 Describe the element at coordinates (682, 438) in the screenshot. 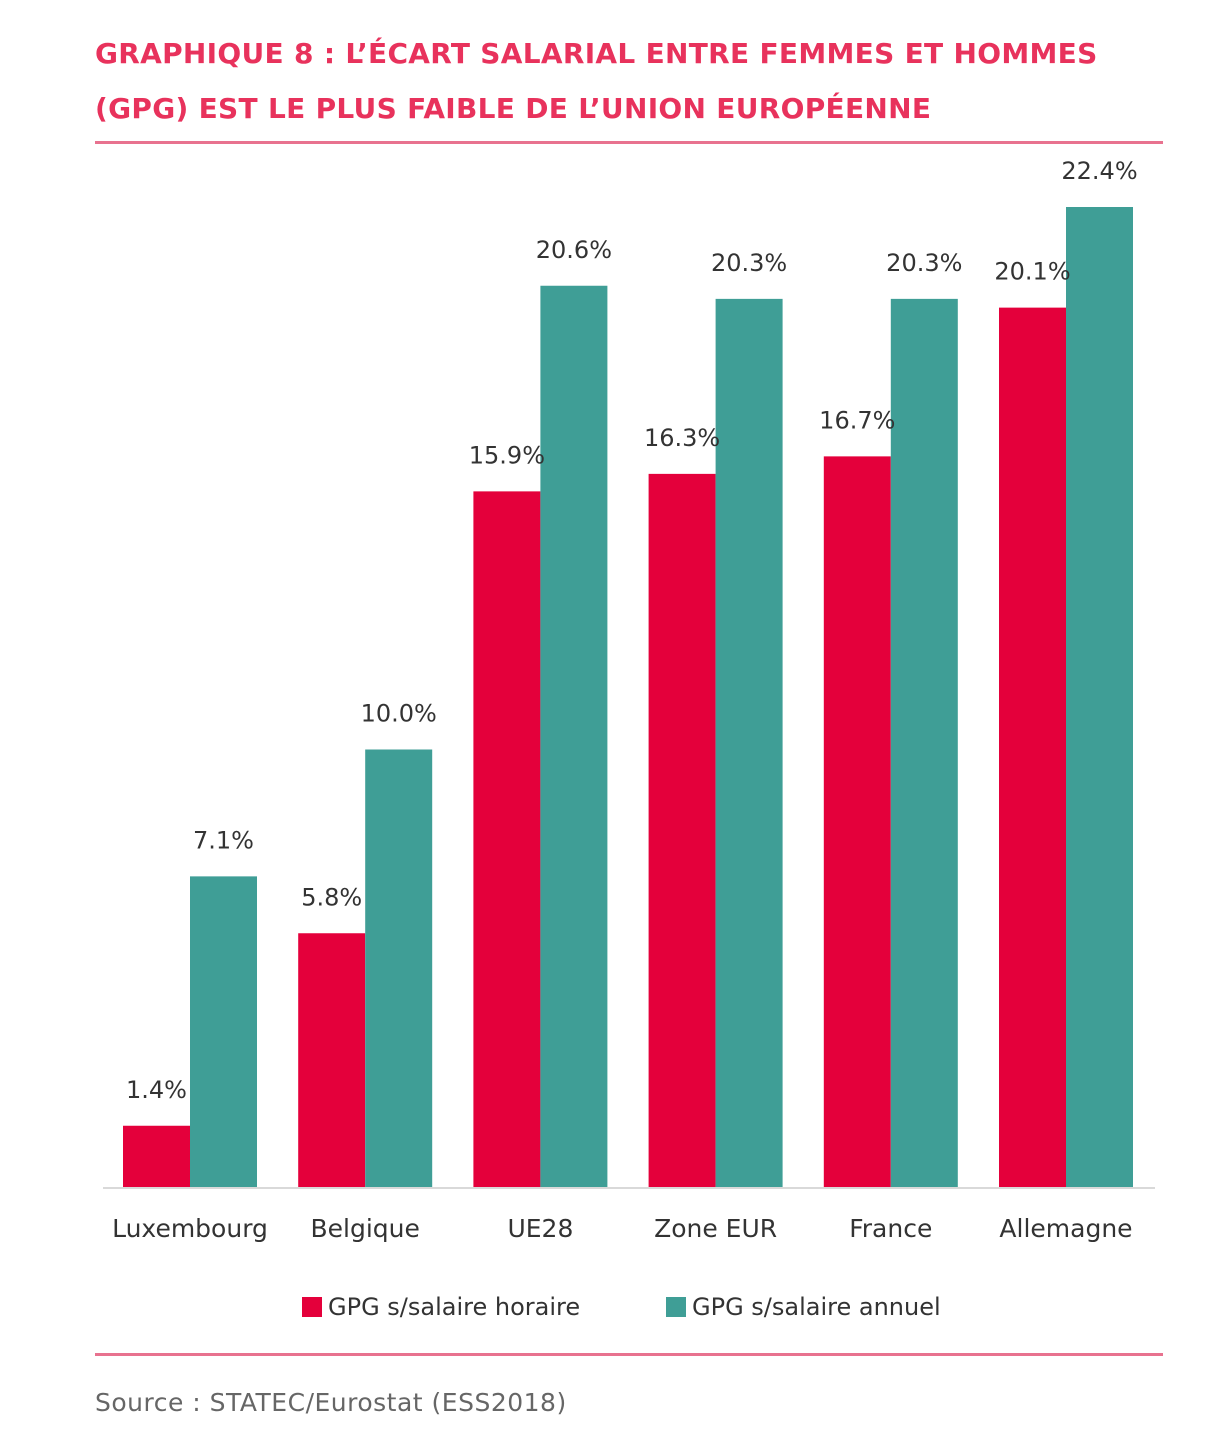

I see `value-label-horaire-3: 16.3%` at that location.